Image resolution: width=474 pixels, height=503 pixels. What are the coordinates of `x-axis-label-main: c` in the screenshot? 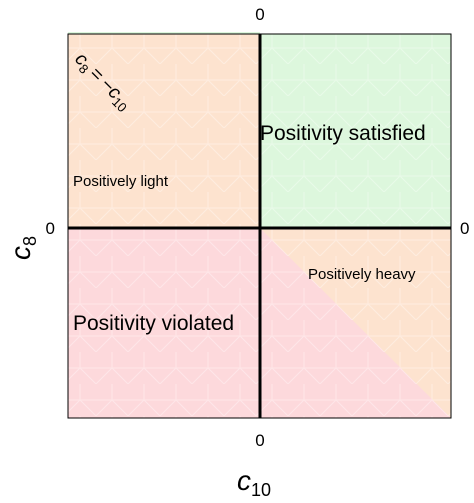 It's located at (244, 480).